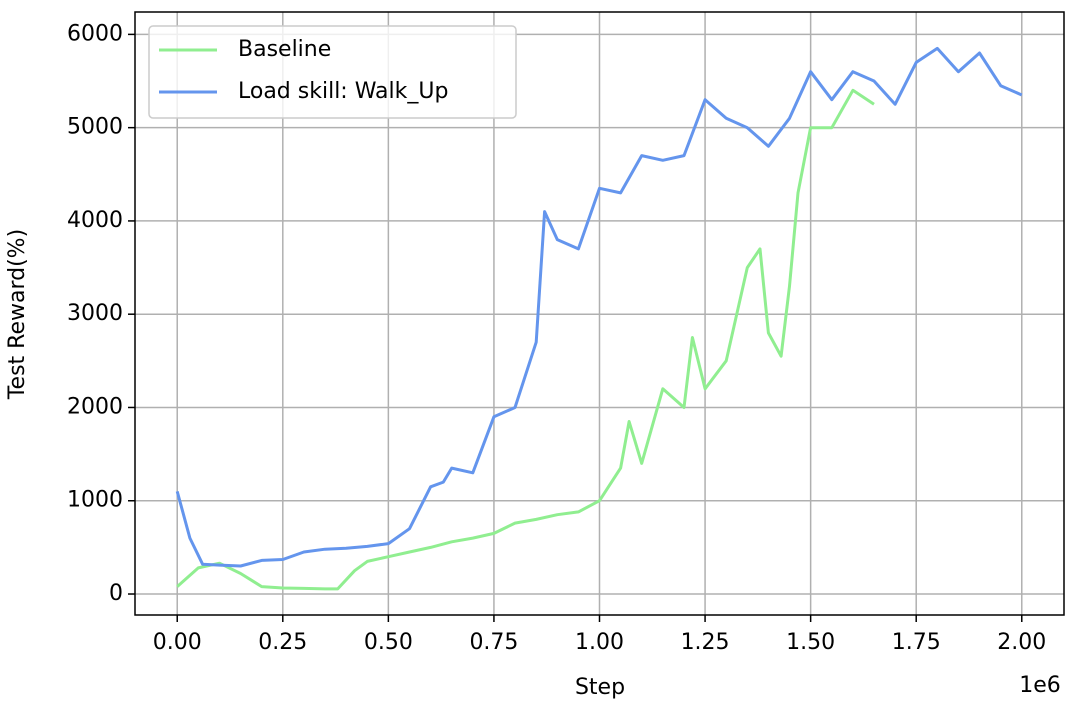  What do you see at coordinates (17, 314) in the screenshot?
I see `y-axis-label: Test Reward(%)` at bounding box center [17, 314].